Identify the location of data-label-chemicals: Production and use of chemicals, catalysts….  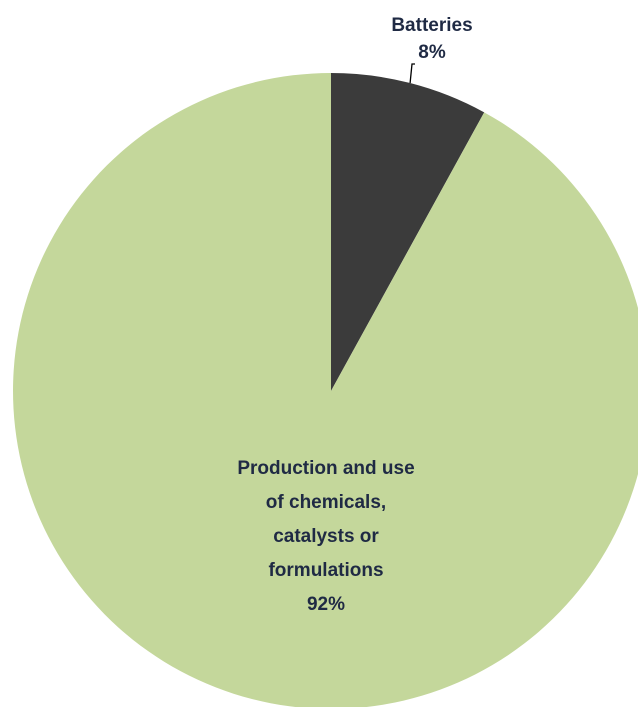
(325, 536).